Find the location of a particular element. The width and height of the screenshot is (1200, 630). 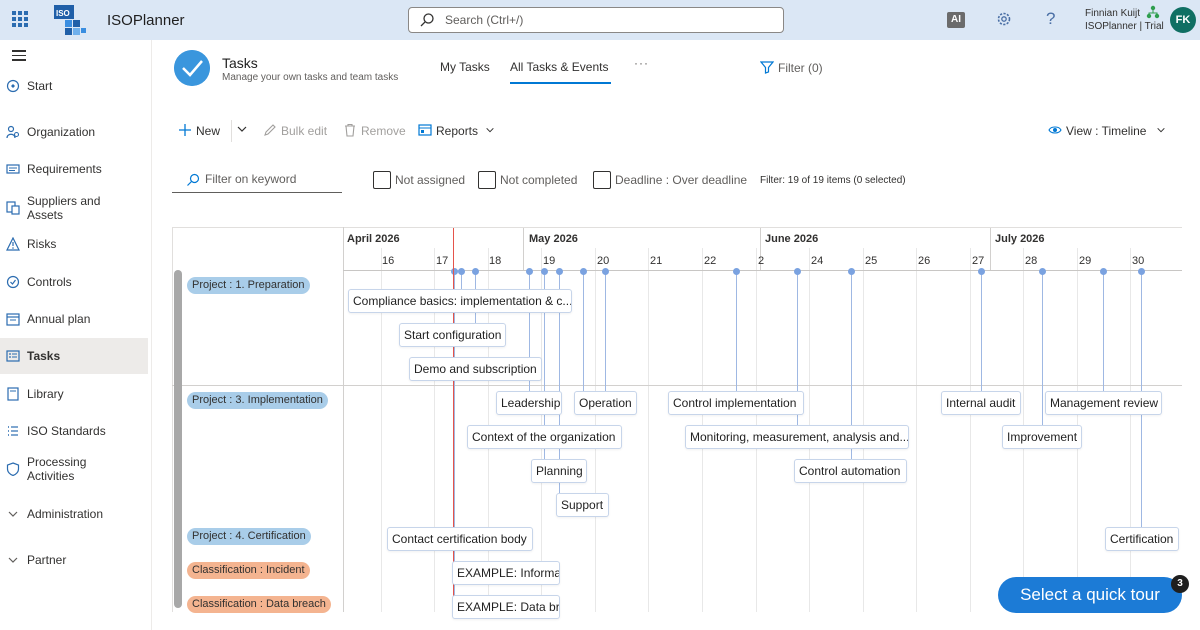

start-icon is located at coordinates (13, 86).